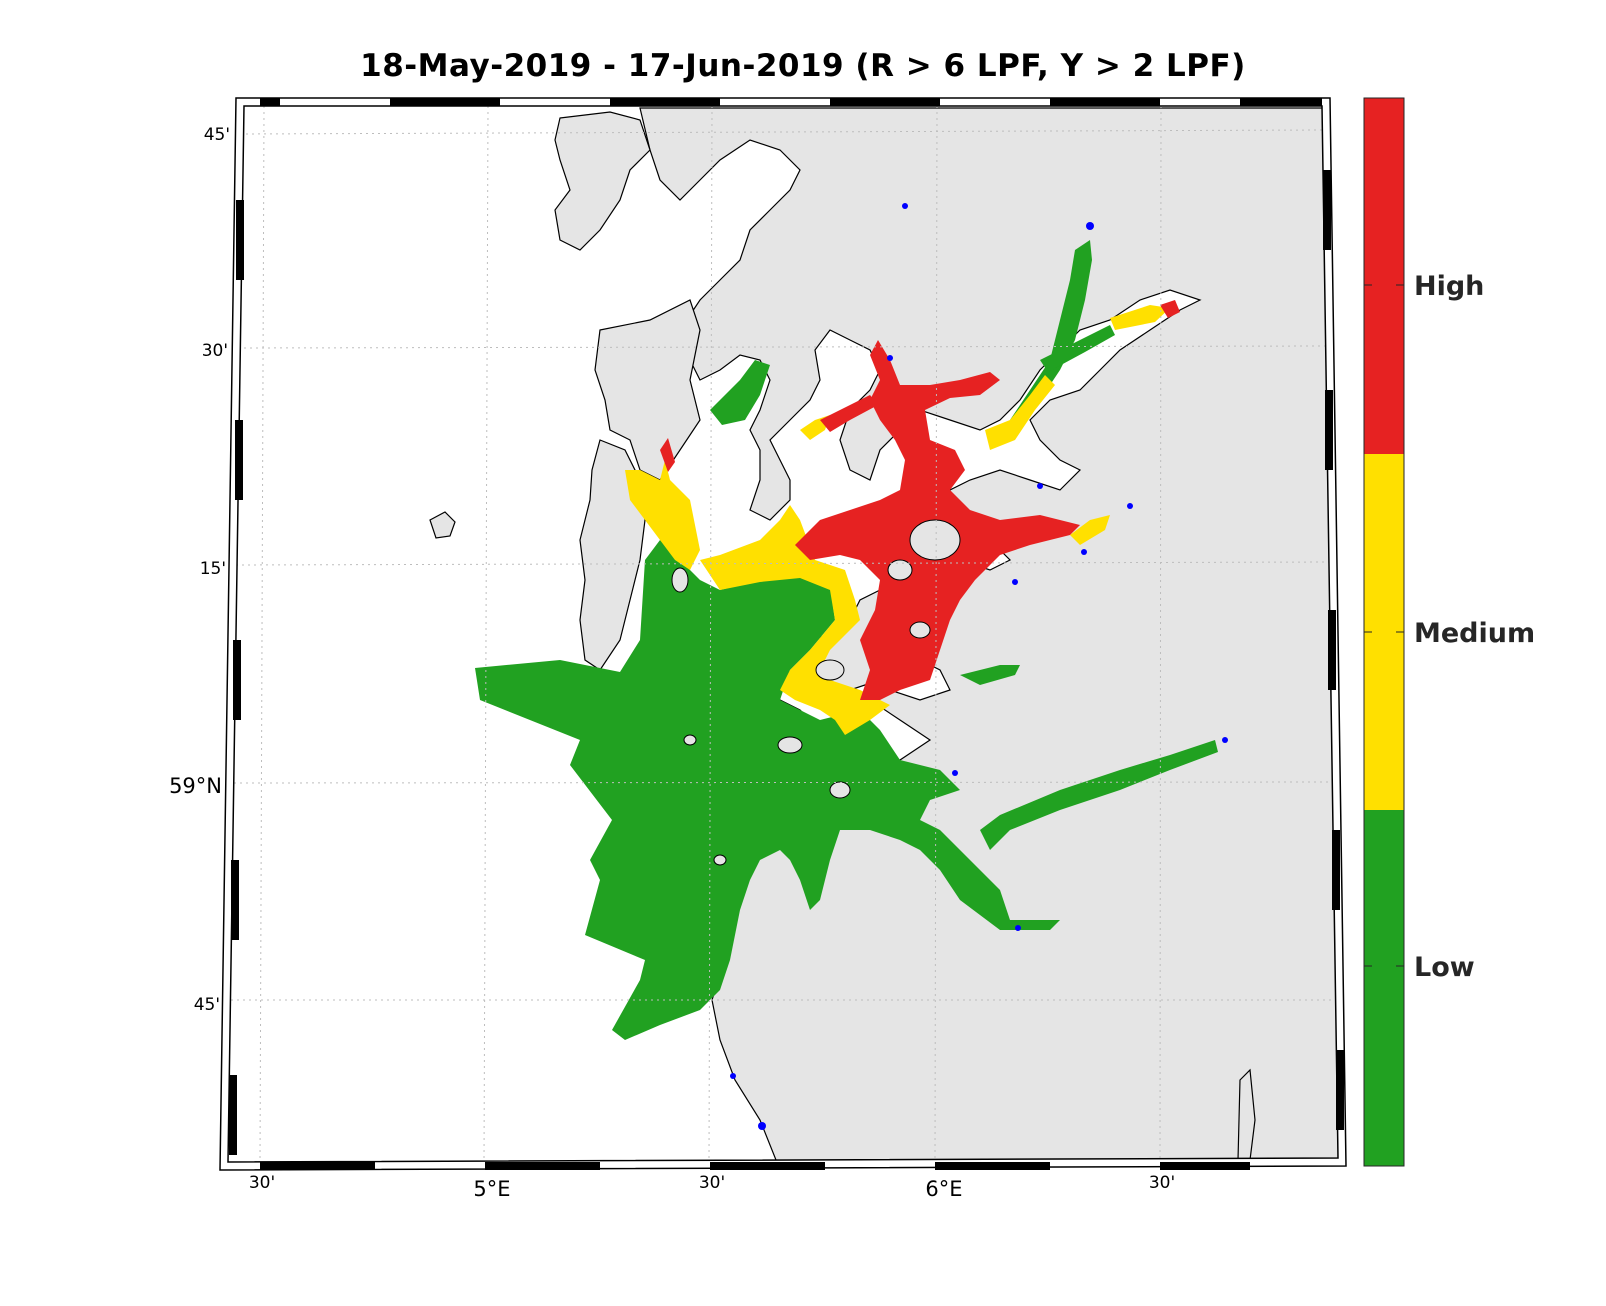 This screenshot has width=1606, height=1306. What do you see at coordinates (442, 525) in the screenshot?
I see `land-island-small` at bounding box center [442, 525].